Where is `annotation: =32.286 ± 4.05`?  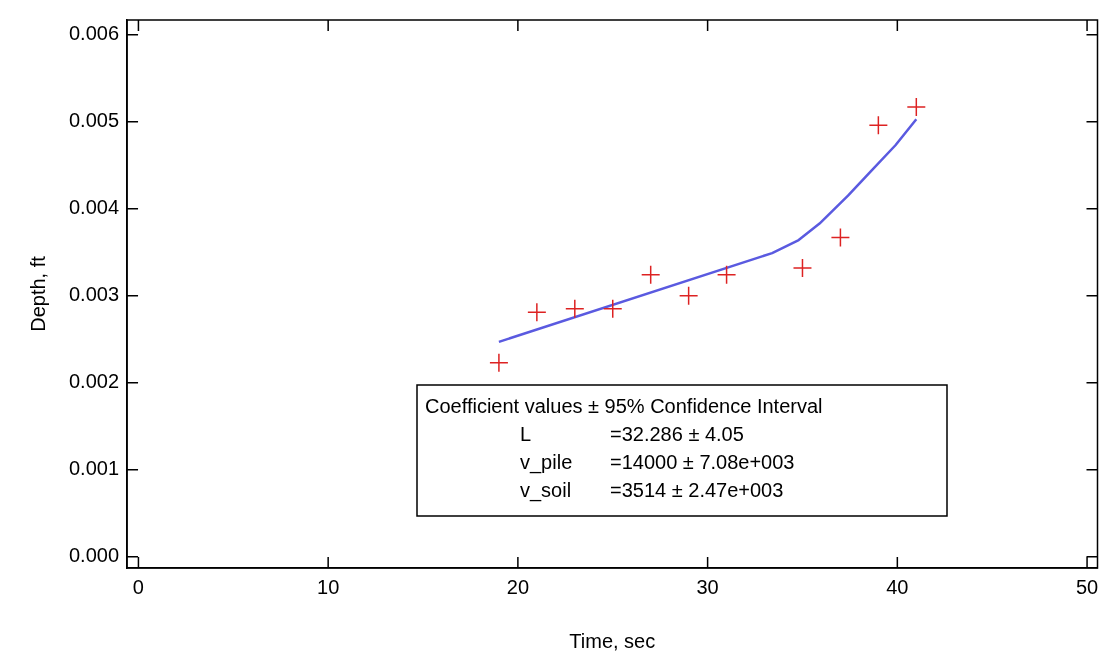 annotation: =32.286 ± 4.05 is located at coordinates (677, 433).